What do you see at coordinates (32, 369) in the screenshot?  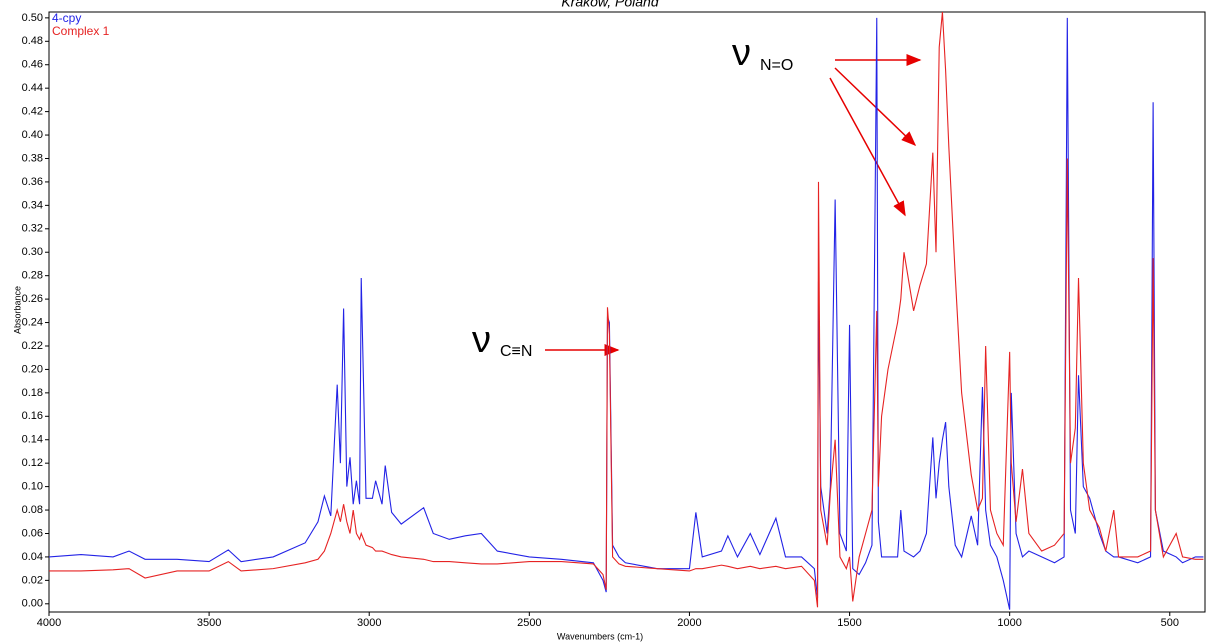 I see `y-tick-label: 0.20` at bounding box center [32, 369].